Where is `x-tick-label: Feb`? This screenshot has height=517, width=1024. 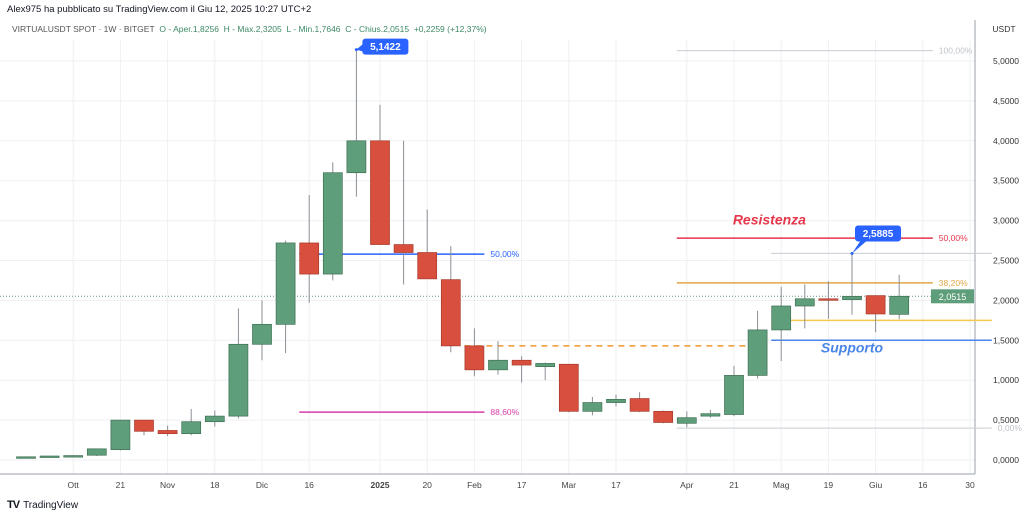
x-tick-label: Feb is located at coordinates (474, 485).